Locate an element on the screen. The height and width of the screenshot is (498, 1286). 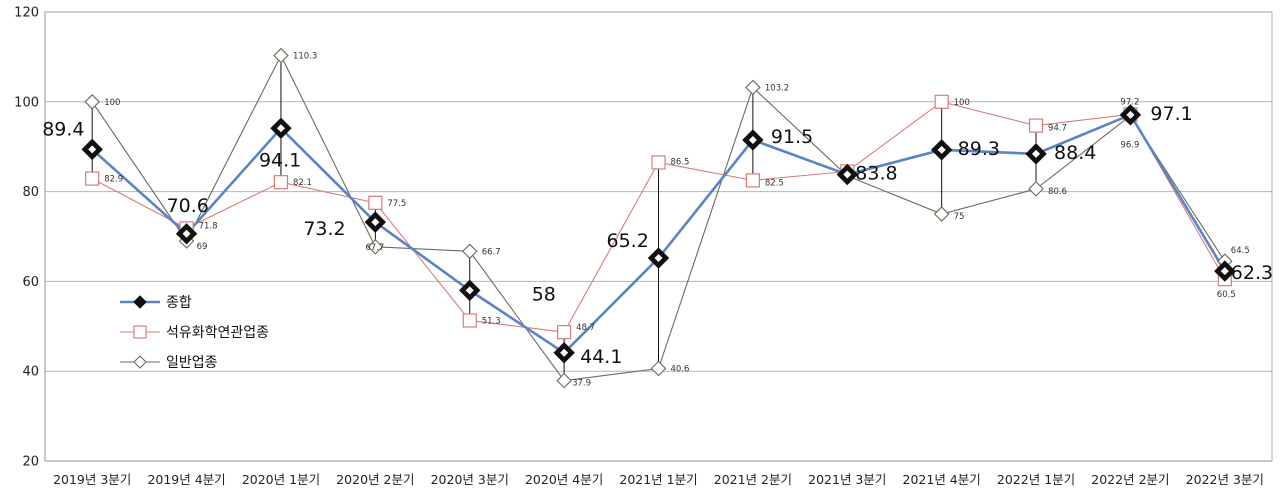
data-label-series-1: 91.5 is located at coordinates (792, 137).